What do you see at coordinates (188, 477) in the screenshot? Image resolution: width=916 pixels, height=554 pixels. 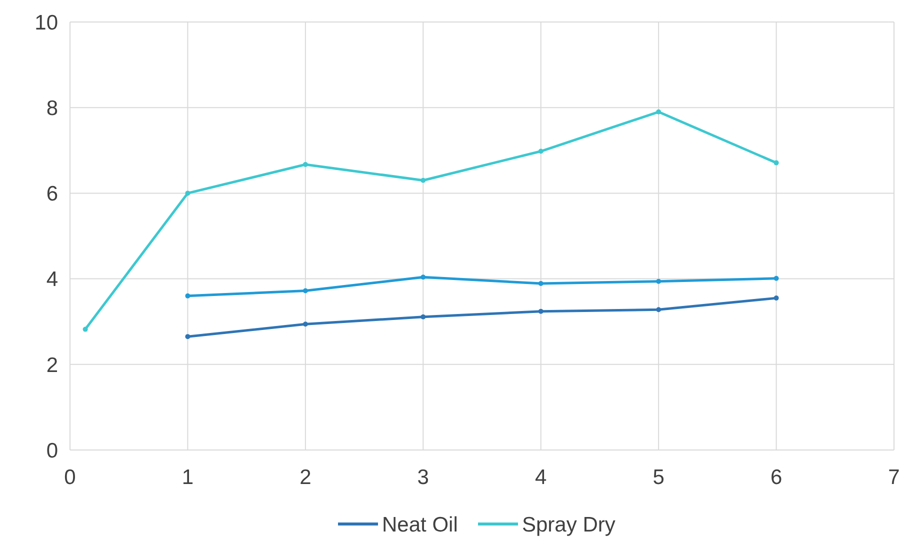 I see `x-tick-label: 1` at bounding box center [188, 477].